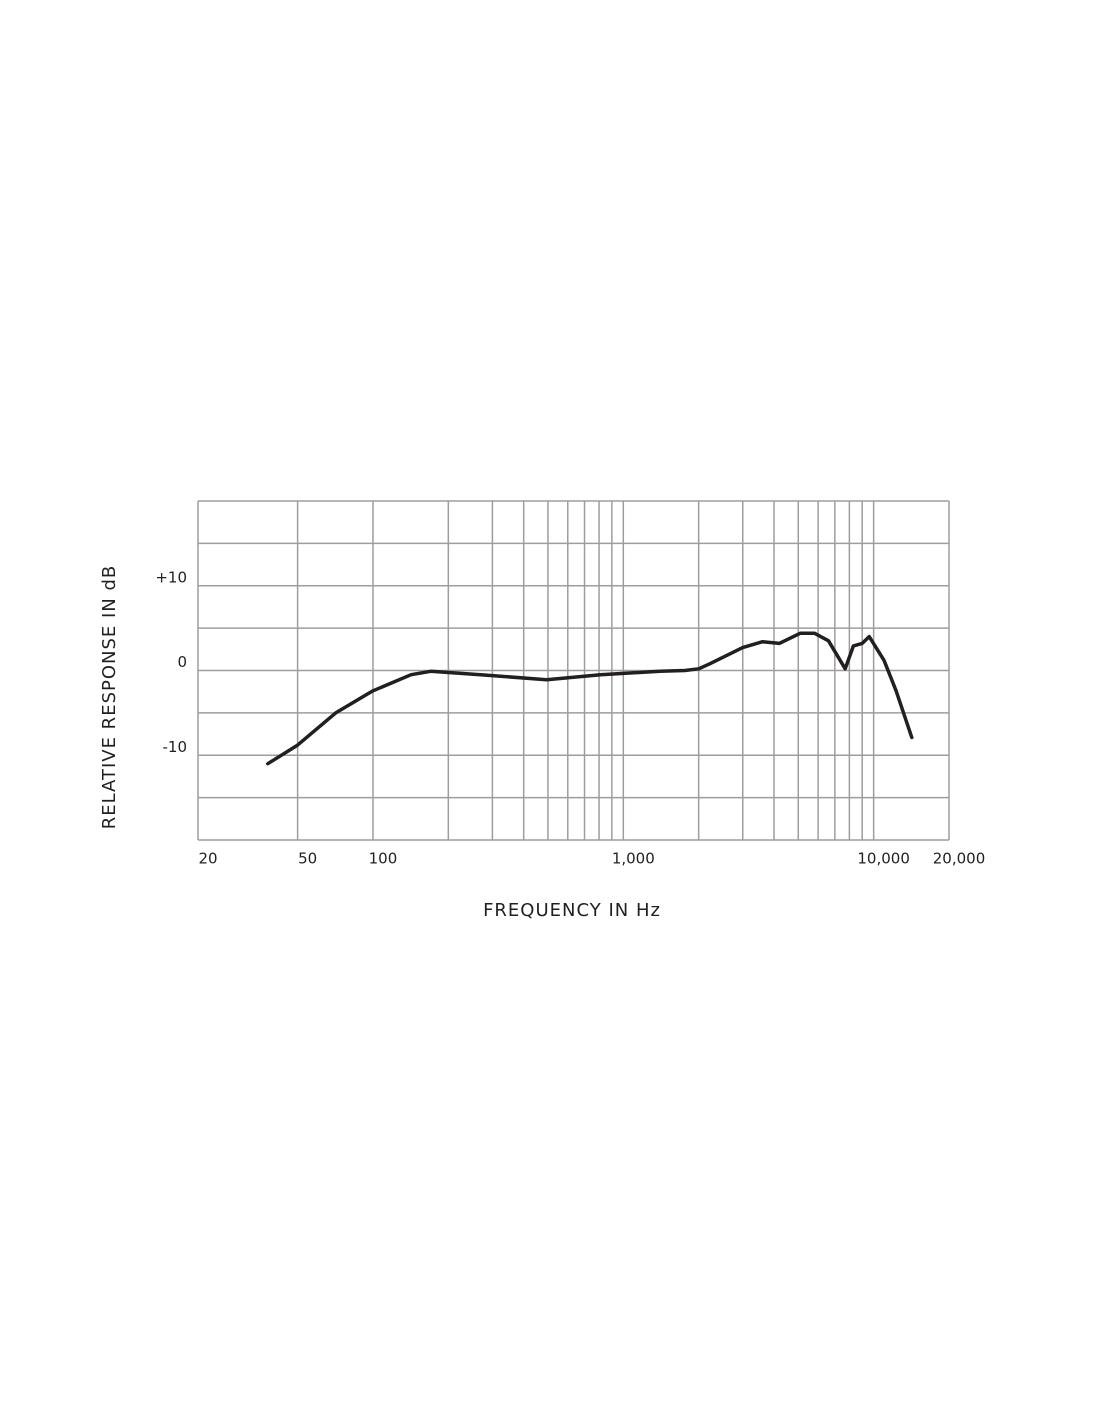 The height and width of the screenshot is (1422, 1100). What do you see at coordinates (959, 859) in the screenshot?
I see `x-tick-label: 20,000` at bounding box center [959, 859].